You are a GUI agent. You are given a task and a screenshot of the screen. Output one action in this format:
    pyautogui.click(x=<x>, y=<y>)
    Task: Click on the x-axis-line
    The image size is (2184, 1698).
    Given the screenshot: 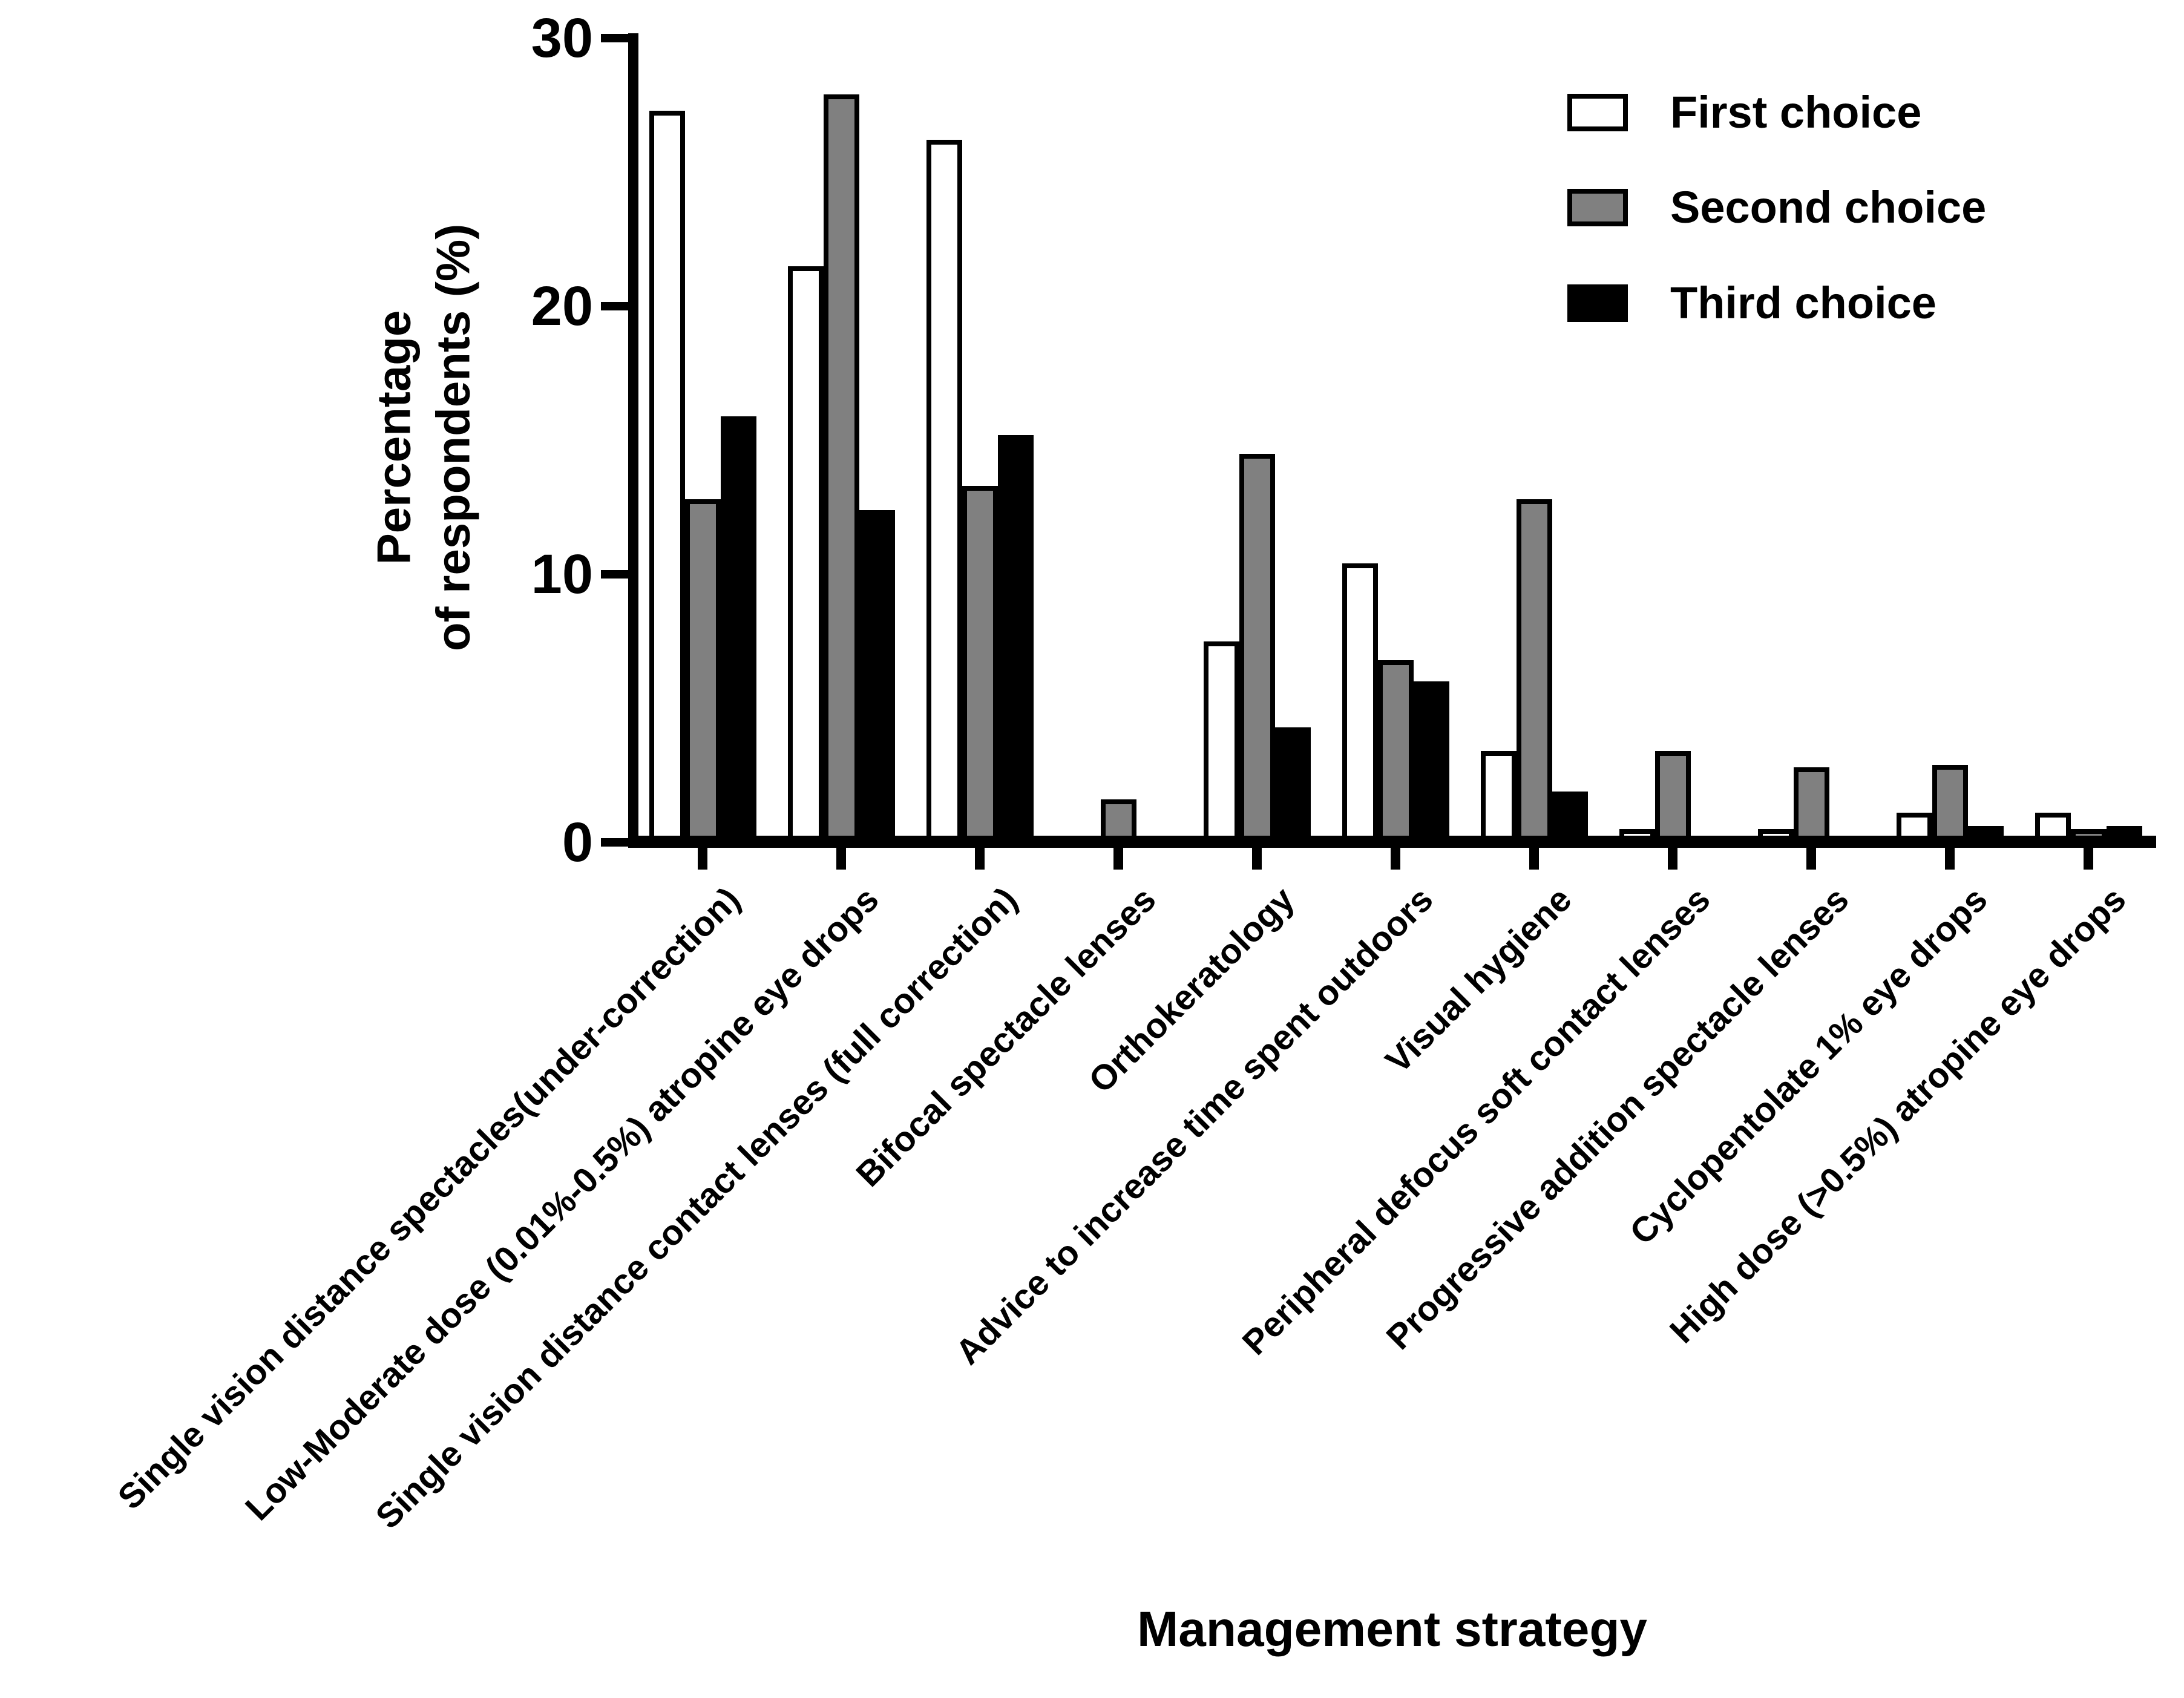 What is the action you would take?
    pyautogui.click(x=1392, y=842)
    